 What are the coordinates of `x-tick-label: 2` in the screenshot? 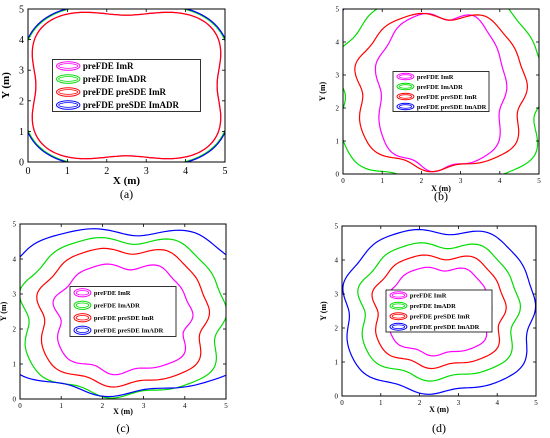 It's located at (103, 406).